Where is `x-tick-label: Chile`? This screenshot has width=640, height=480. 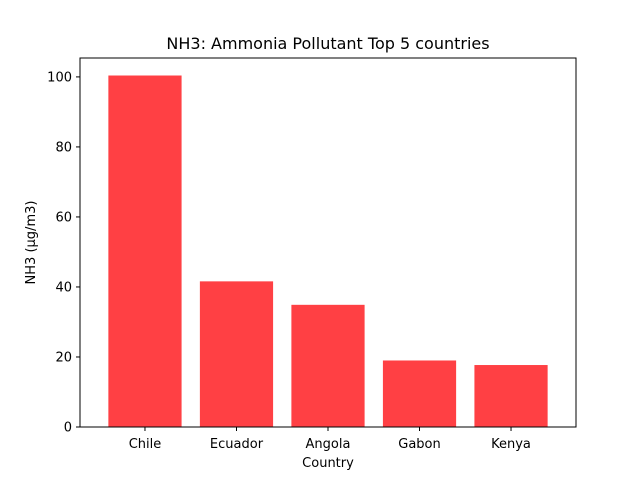 x-tick-label: Chile is located at coordinates (145, 444).